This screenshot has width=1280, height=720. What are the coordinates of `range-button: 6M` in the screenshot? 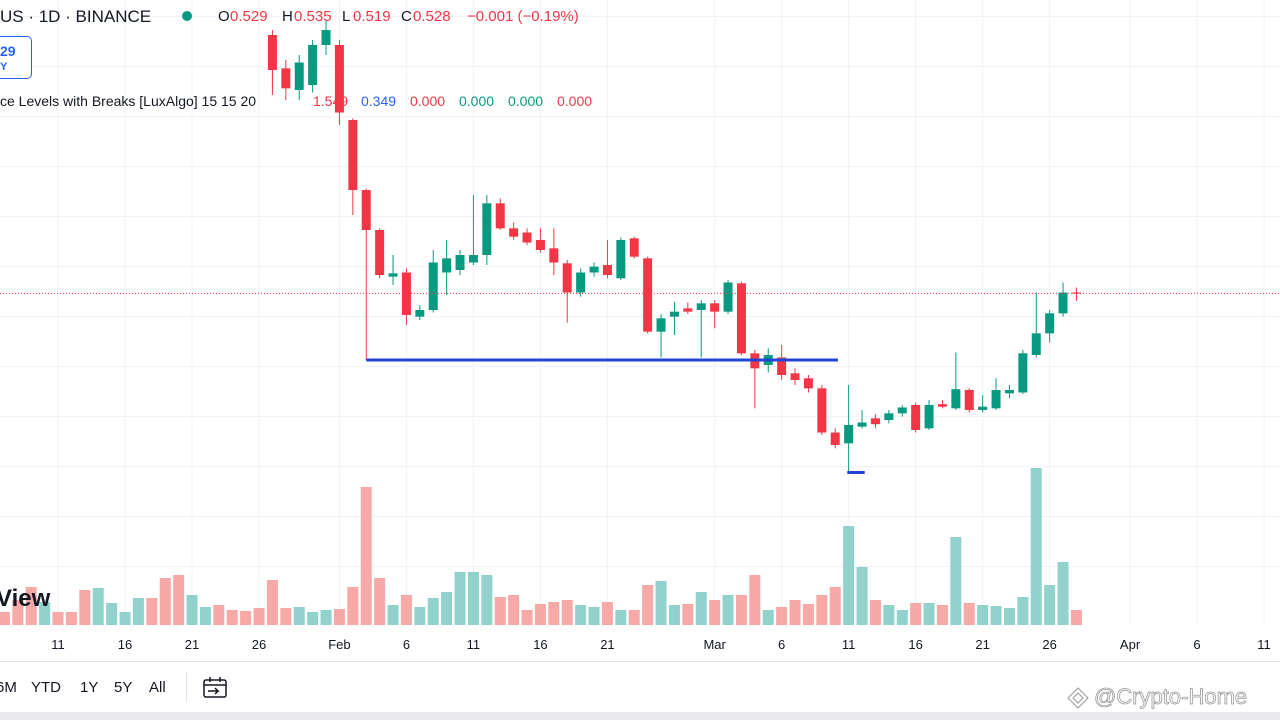 It's located at (8, 687).